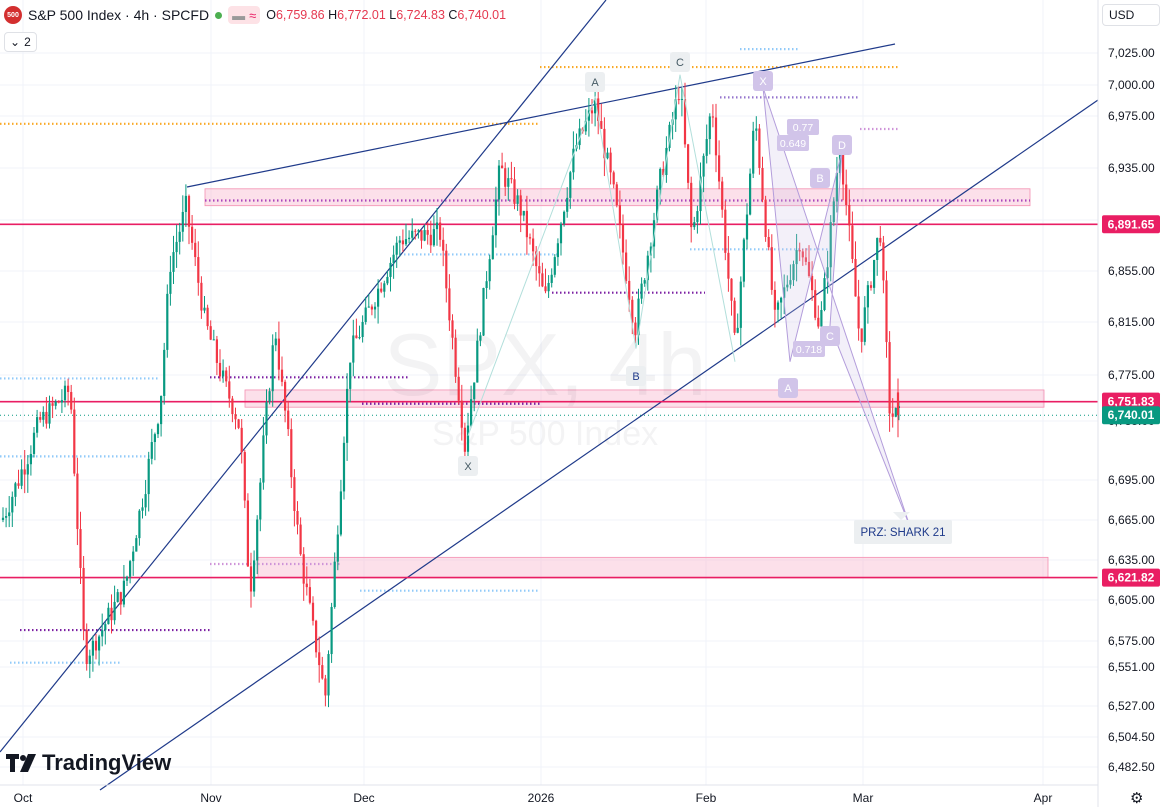 The width and height of the screenshot is (1165, 807). I want to click on pattern-point-label: C, so click(680, 63).